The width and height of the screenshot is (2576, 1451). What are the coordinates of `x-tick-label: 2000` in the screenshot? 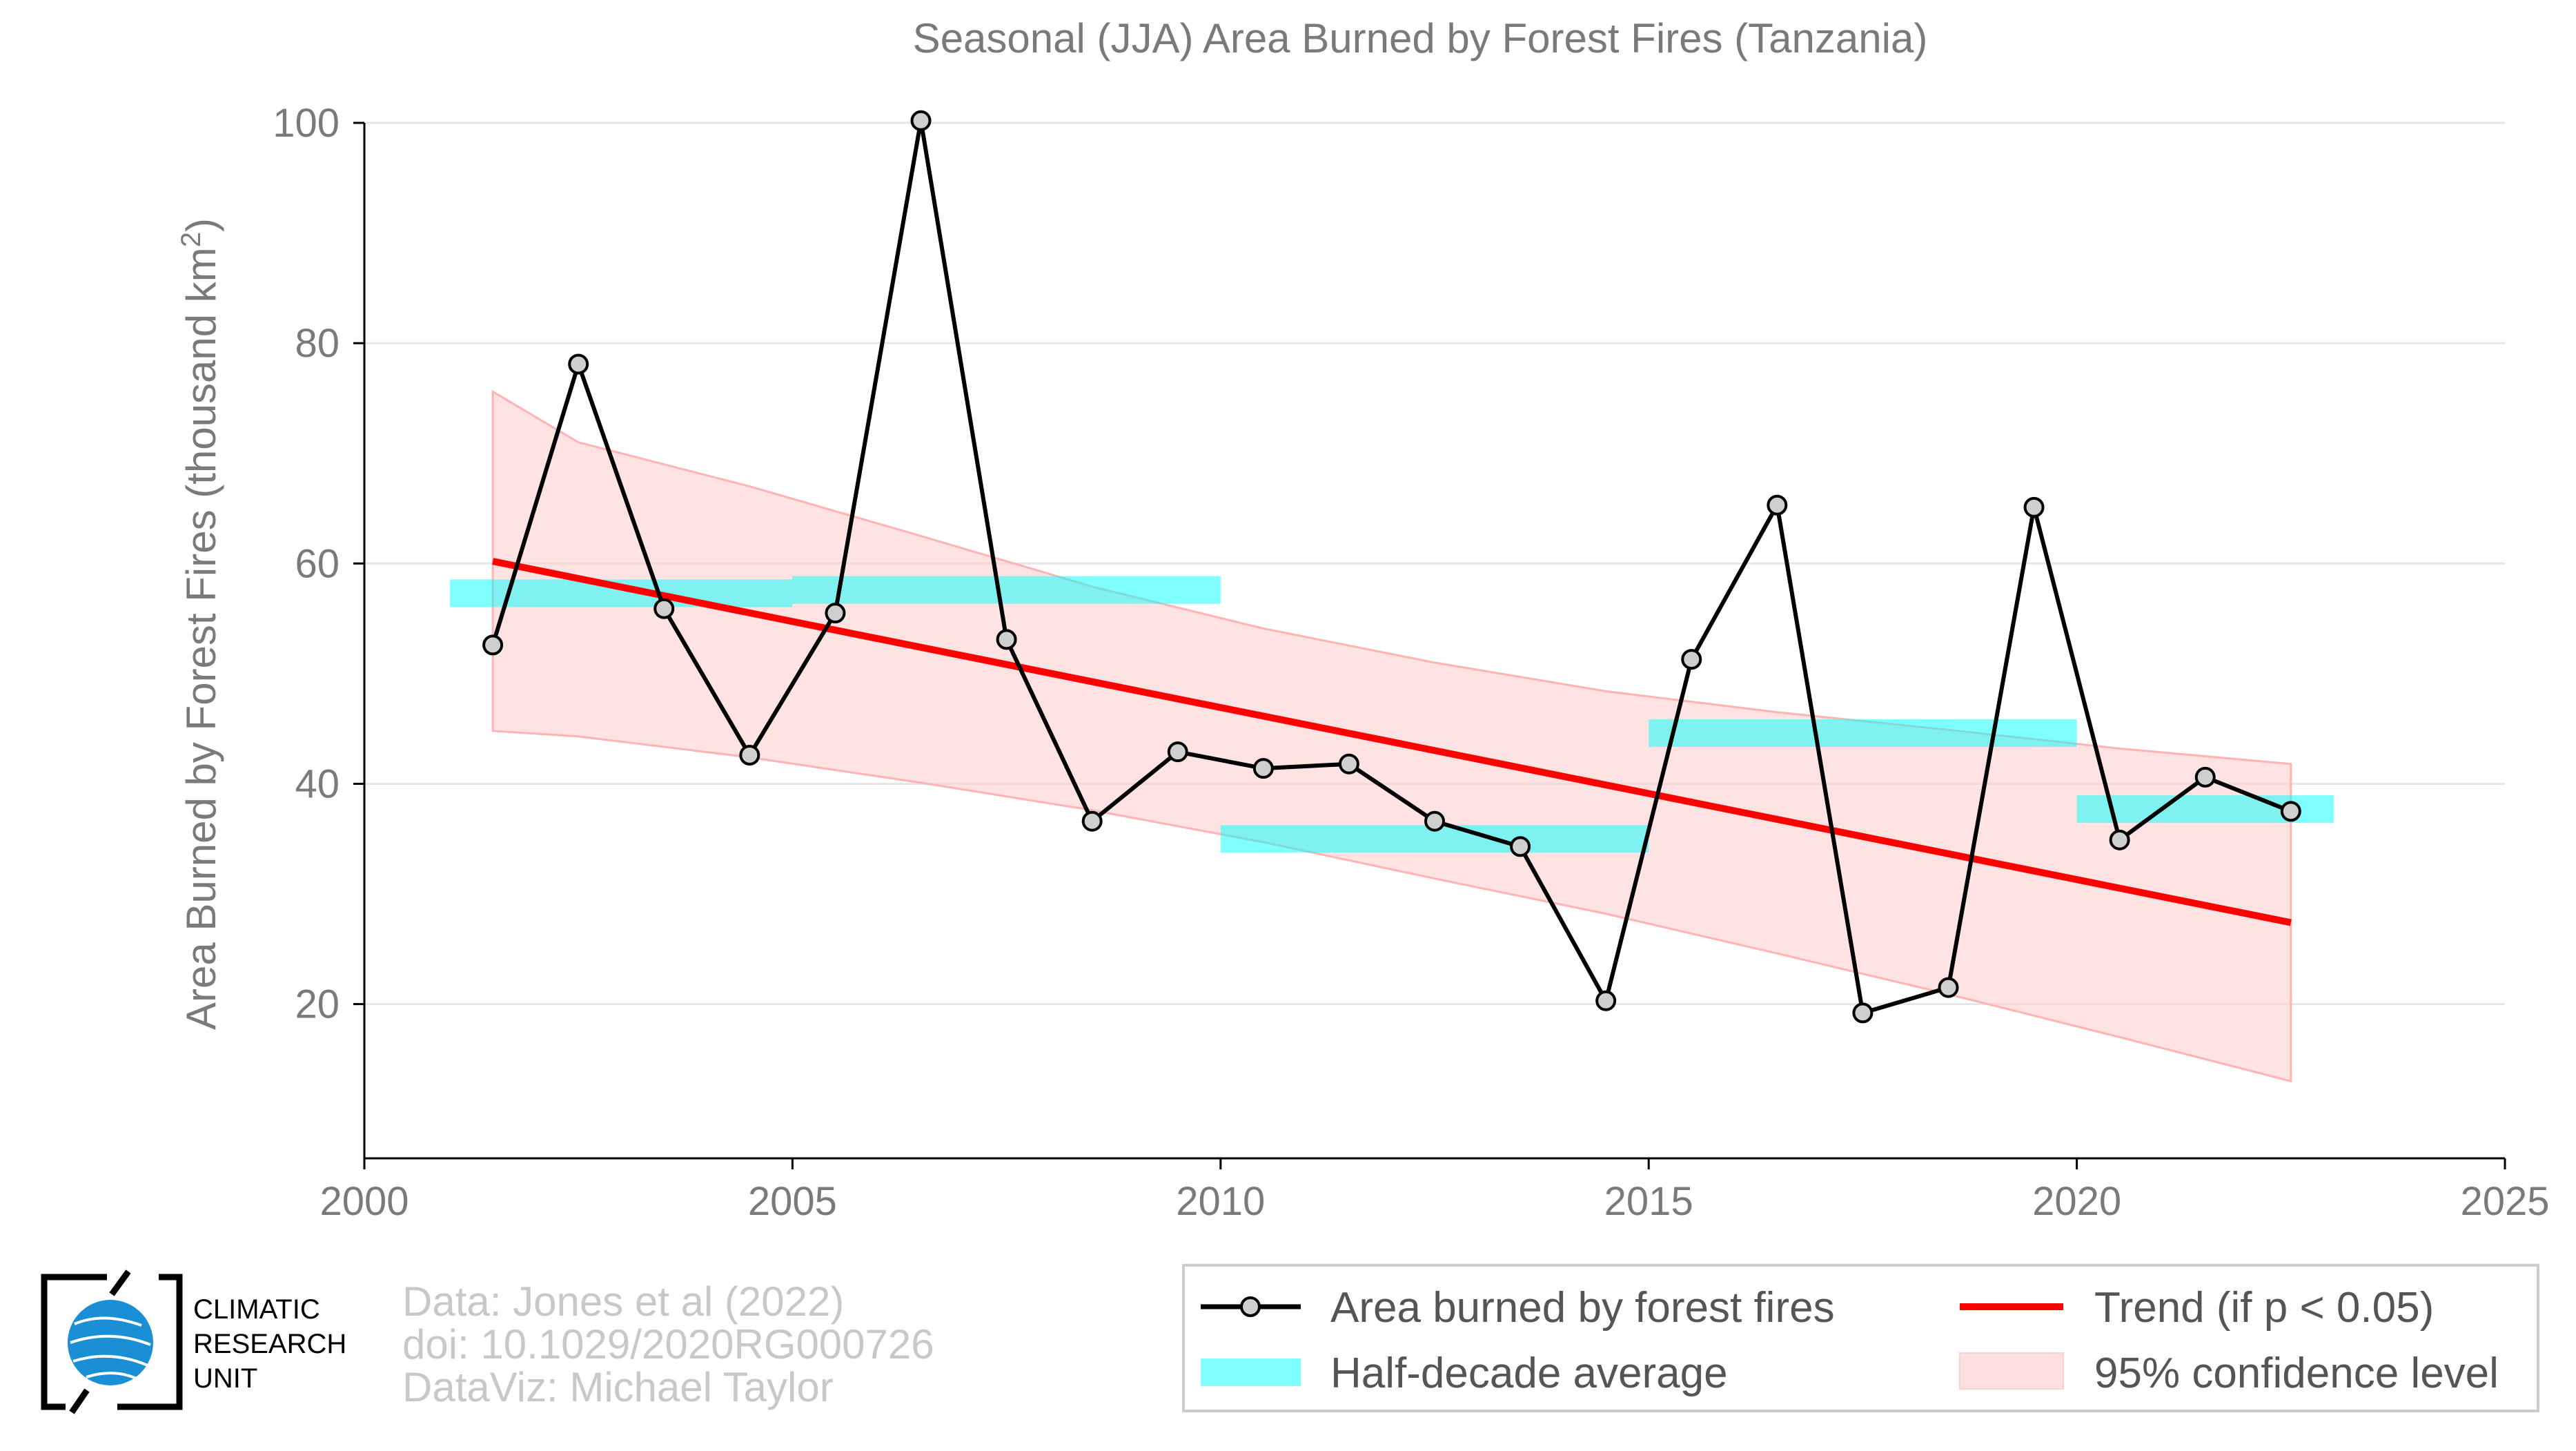 It's located at (364, 1201).